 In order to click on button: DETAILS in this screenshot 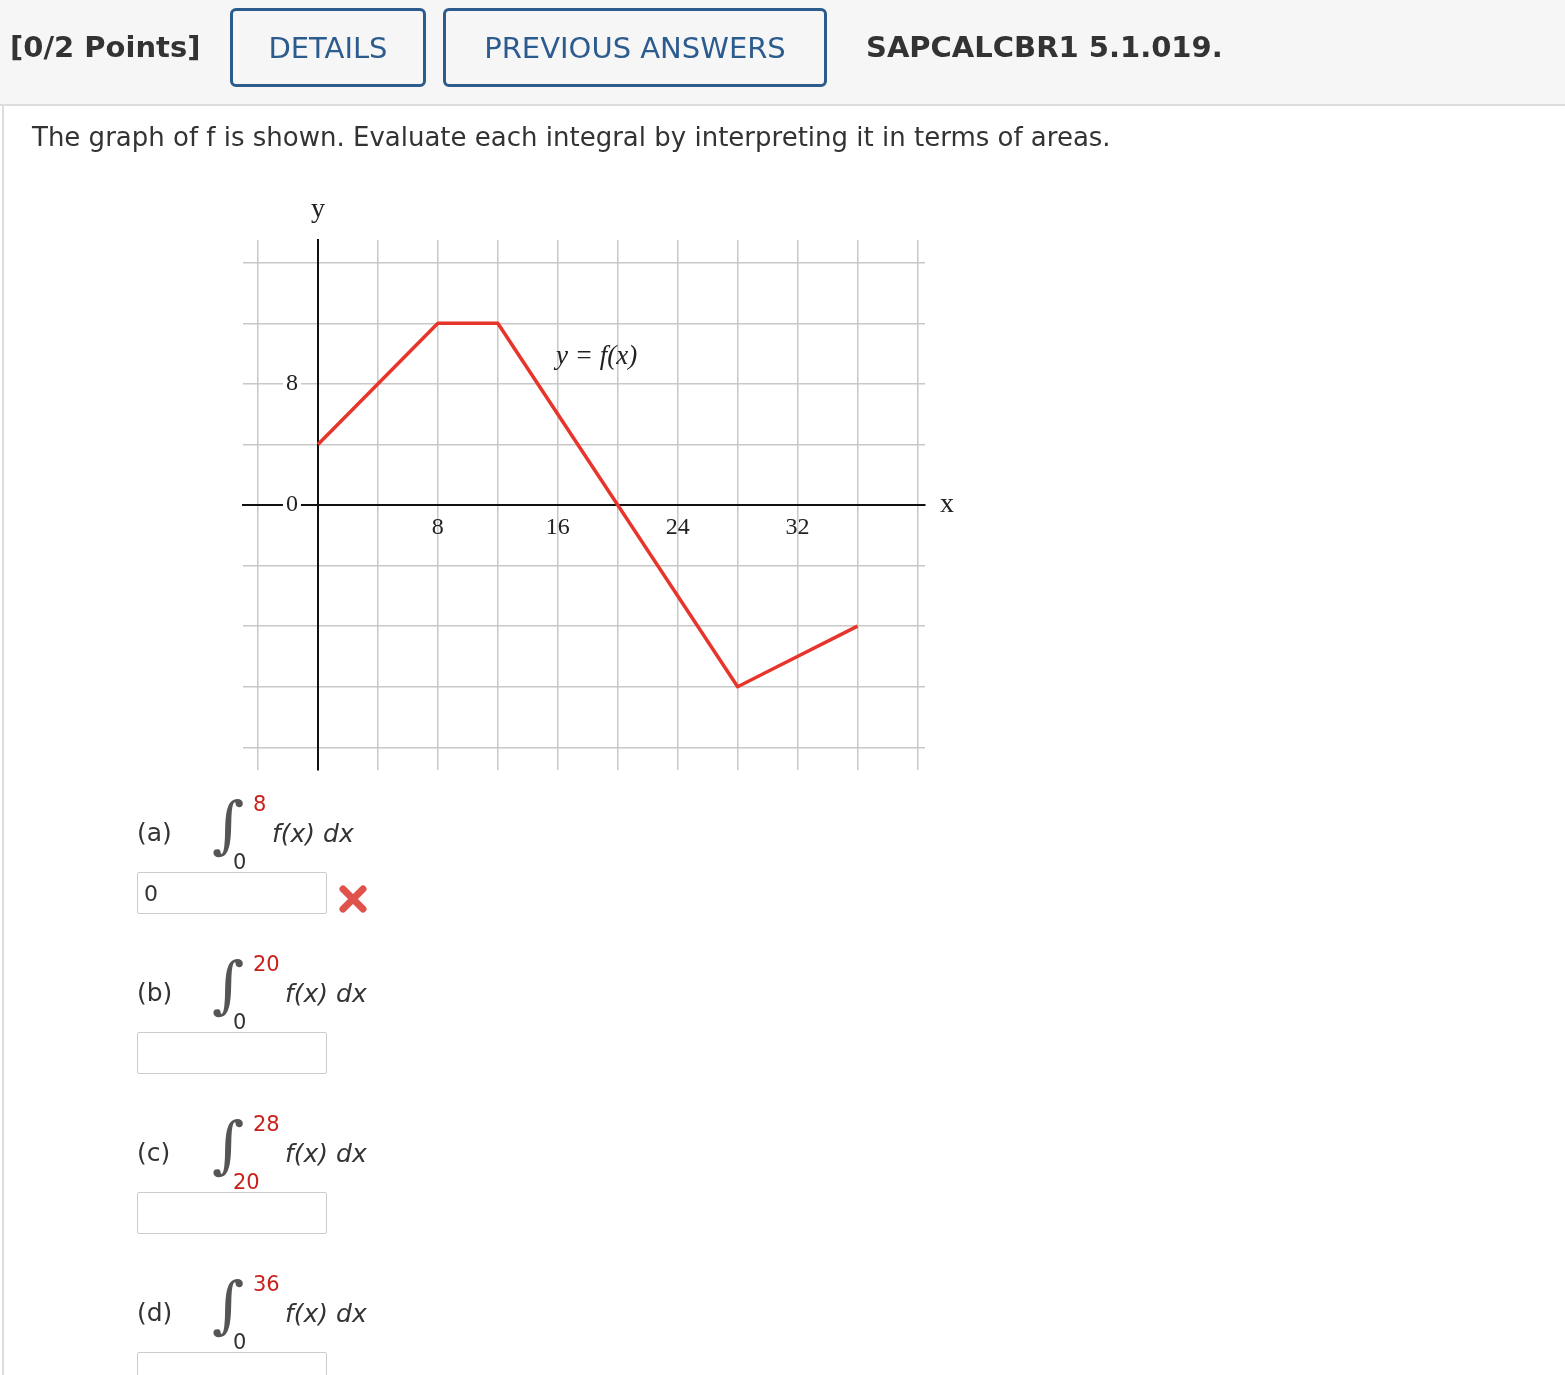, I will do `click(328, 47)`.